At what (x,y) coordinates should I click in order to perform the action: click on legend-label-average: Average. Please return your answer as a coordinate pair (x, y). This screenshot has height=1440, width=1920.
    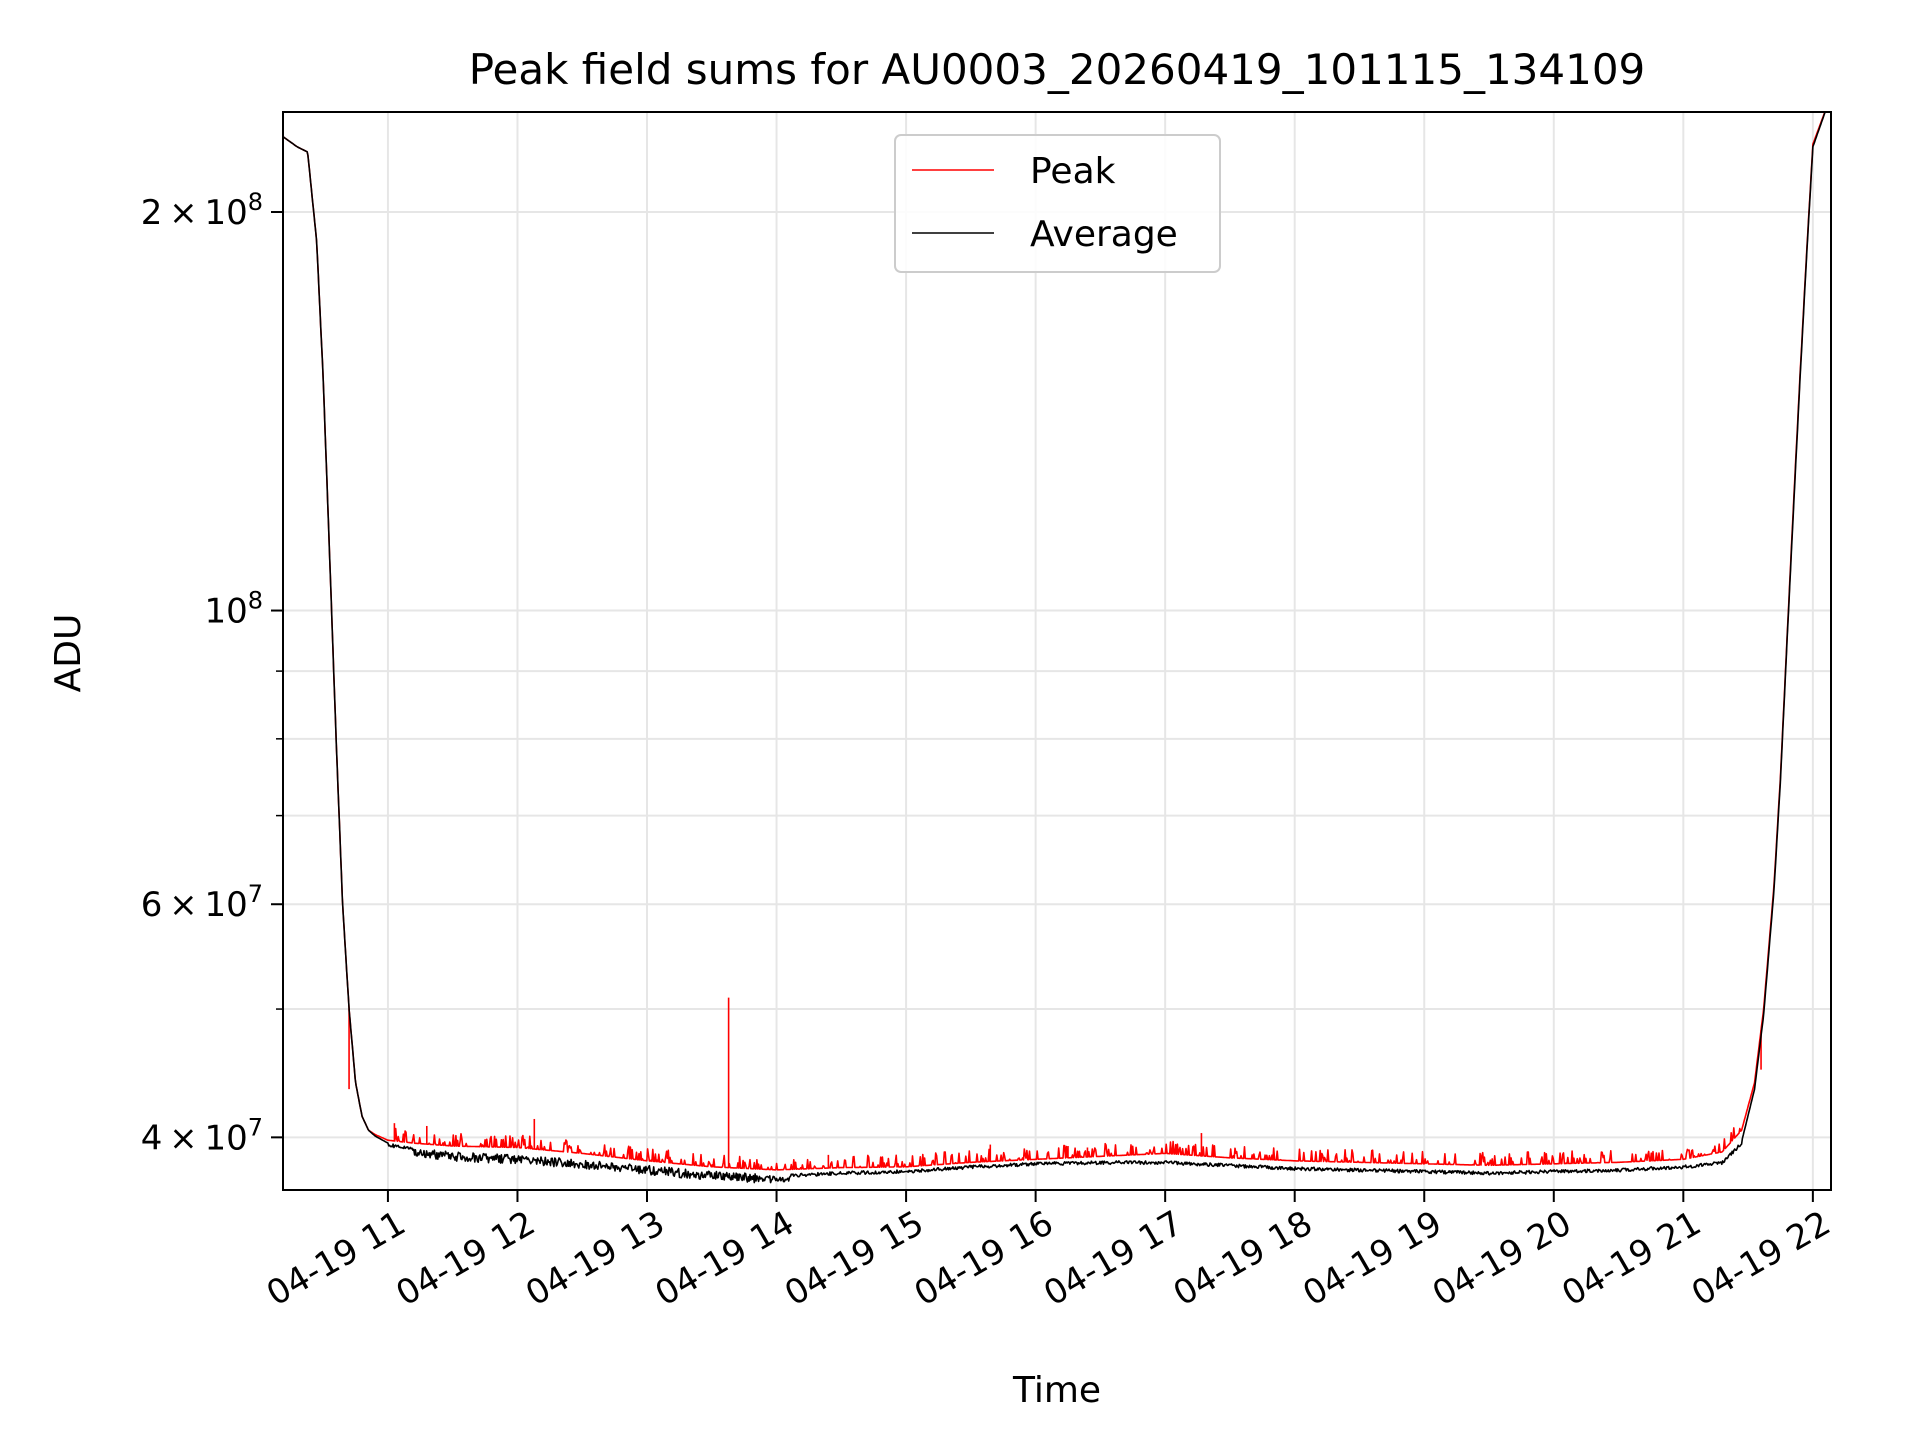
    Looking at the image, I should click on (1104, 234).